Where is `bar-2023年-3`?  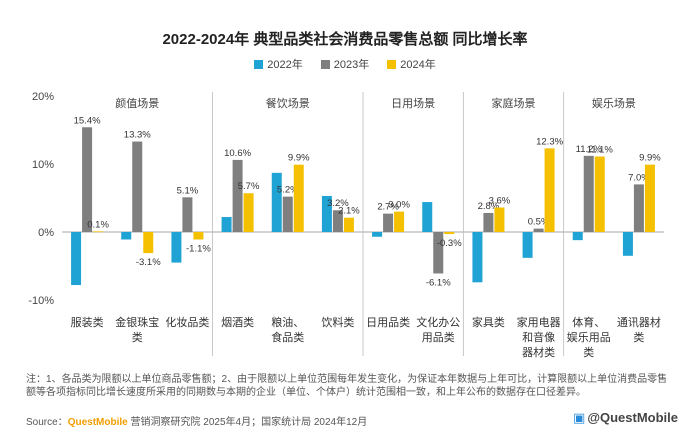
bar-2023年-3 is located at coordinates (237, 195).